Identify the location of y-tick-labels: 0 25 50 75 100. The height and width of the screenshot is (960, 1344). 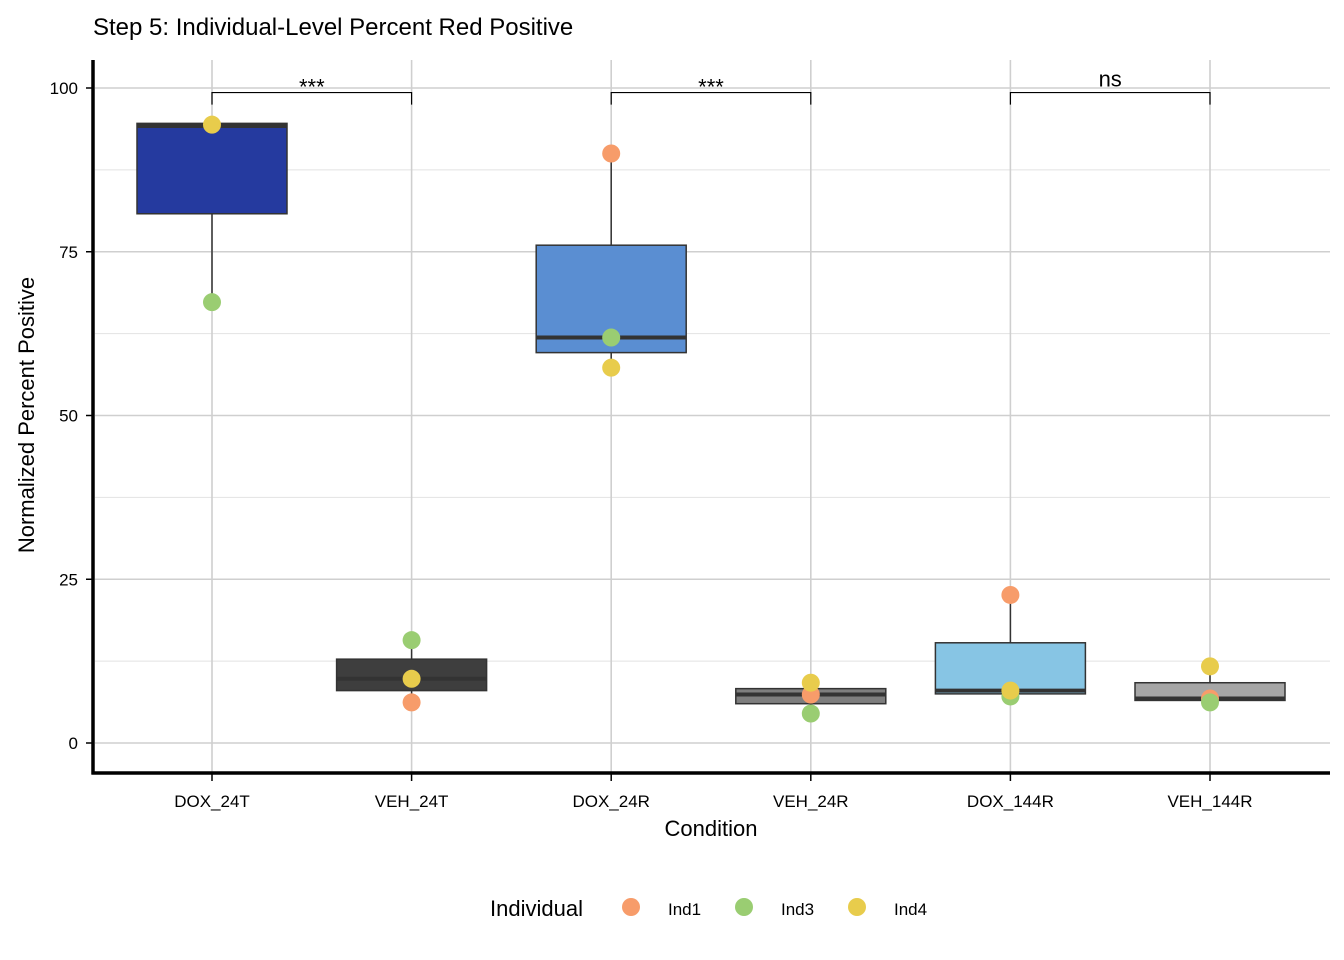
(71, 416).